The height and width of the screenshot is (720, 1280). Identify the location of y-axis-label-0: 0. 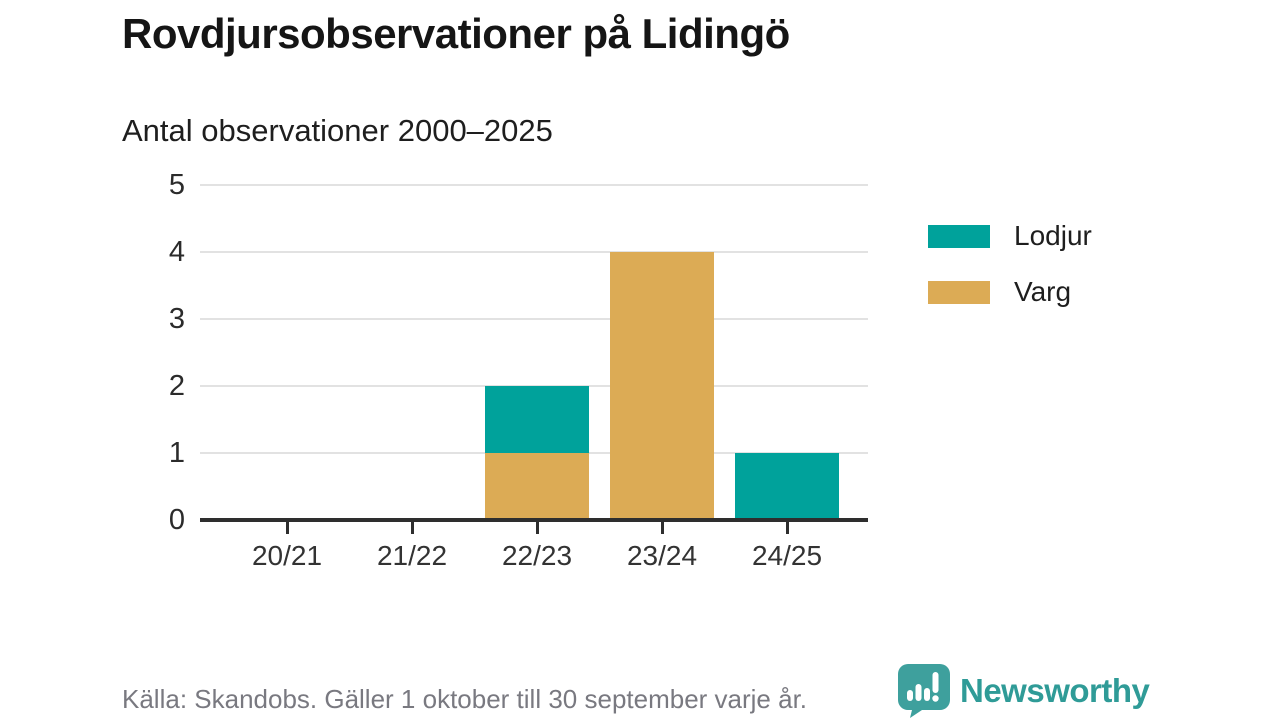
(176, 520).